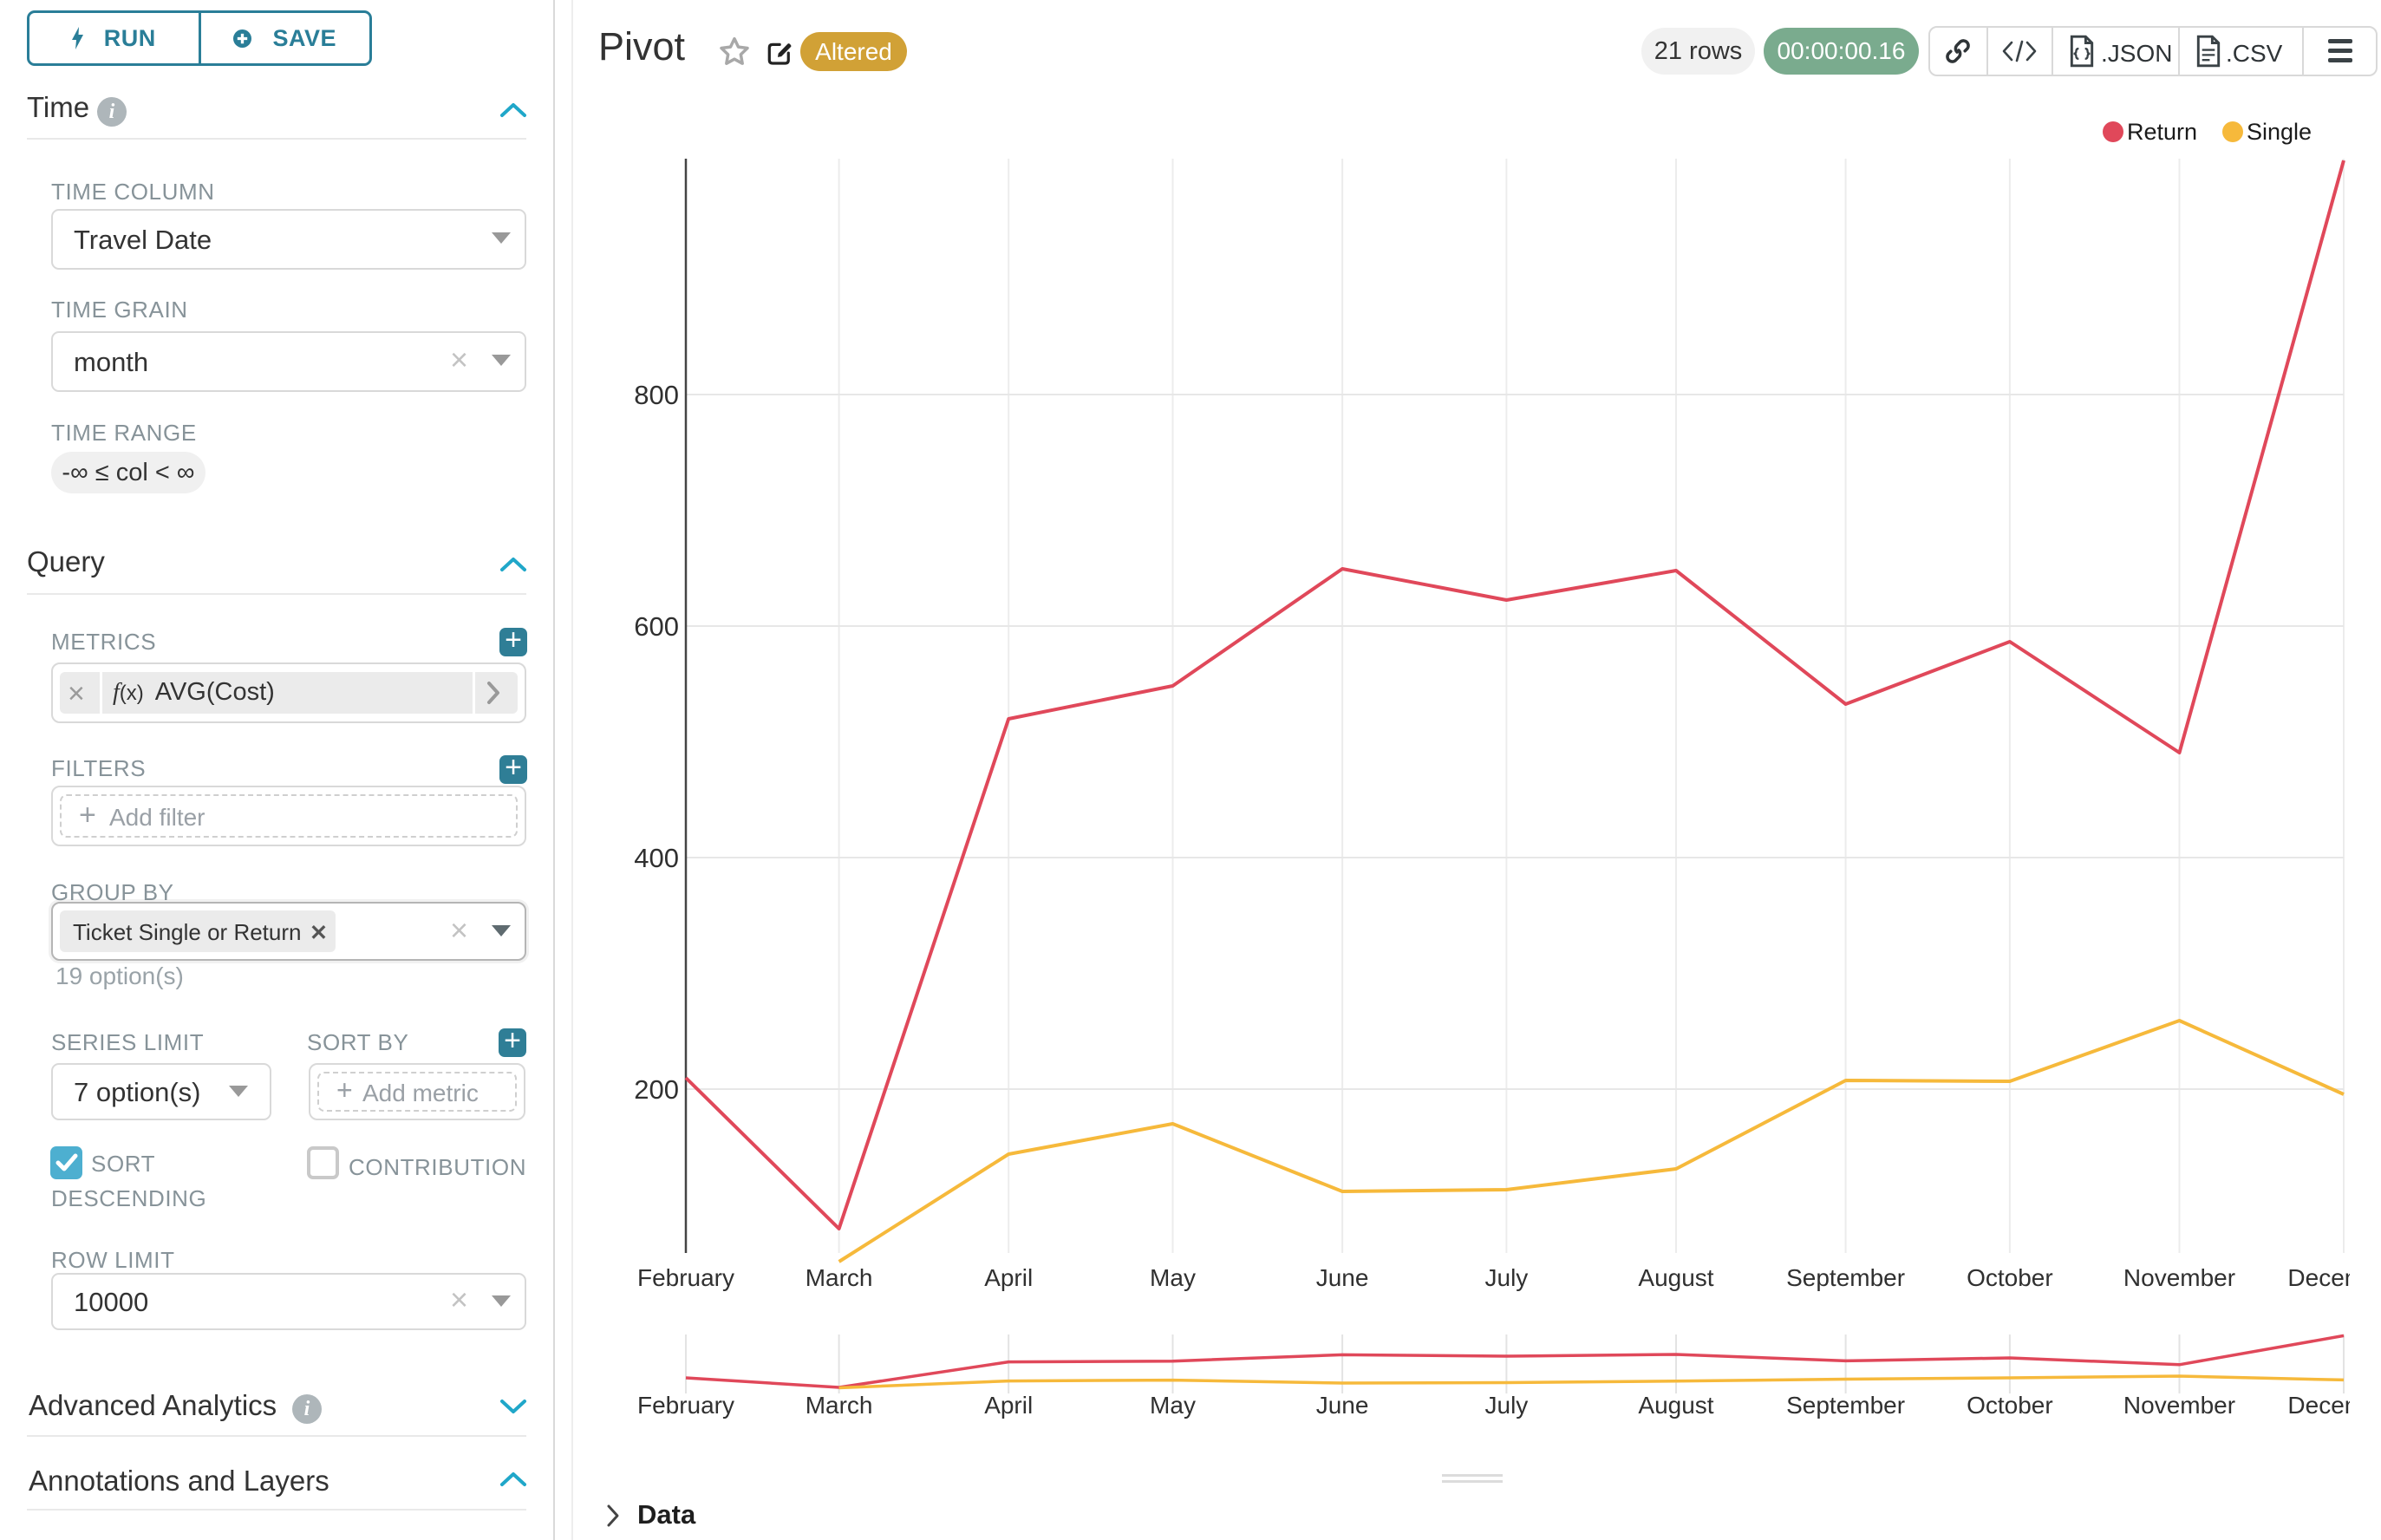 The height and width of the screenshot is (1540, 2381). I want to click on svg-text: 400, so click(656, 858).